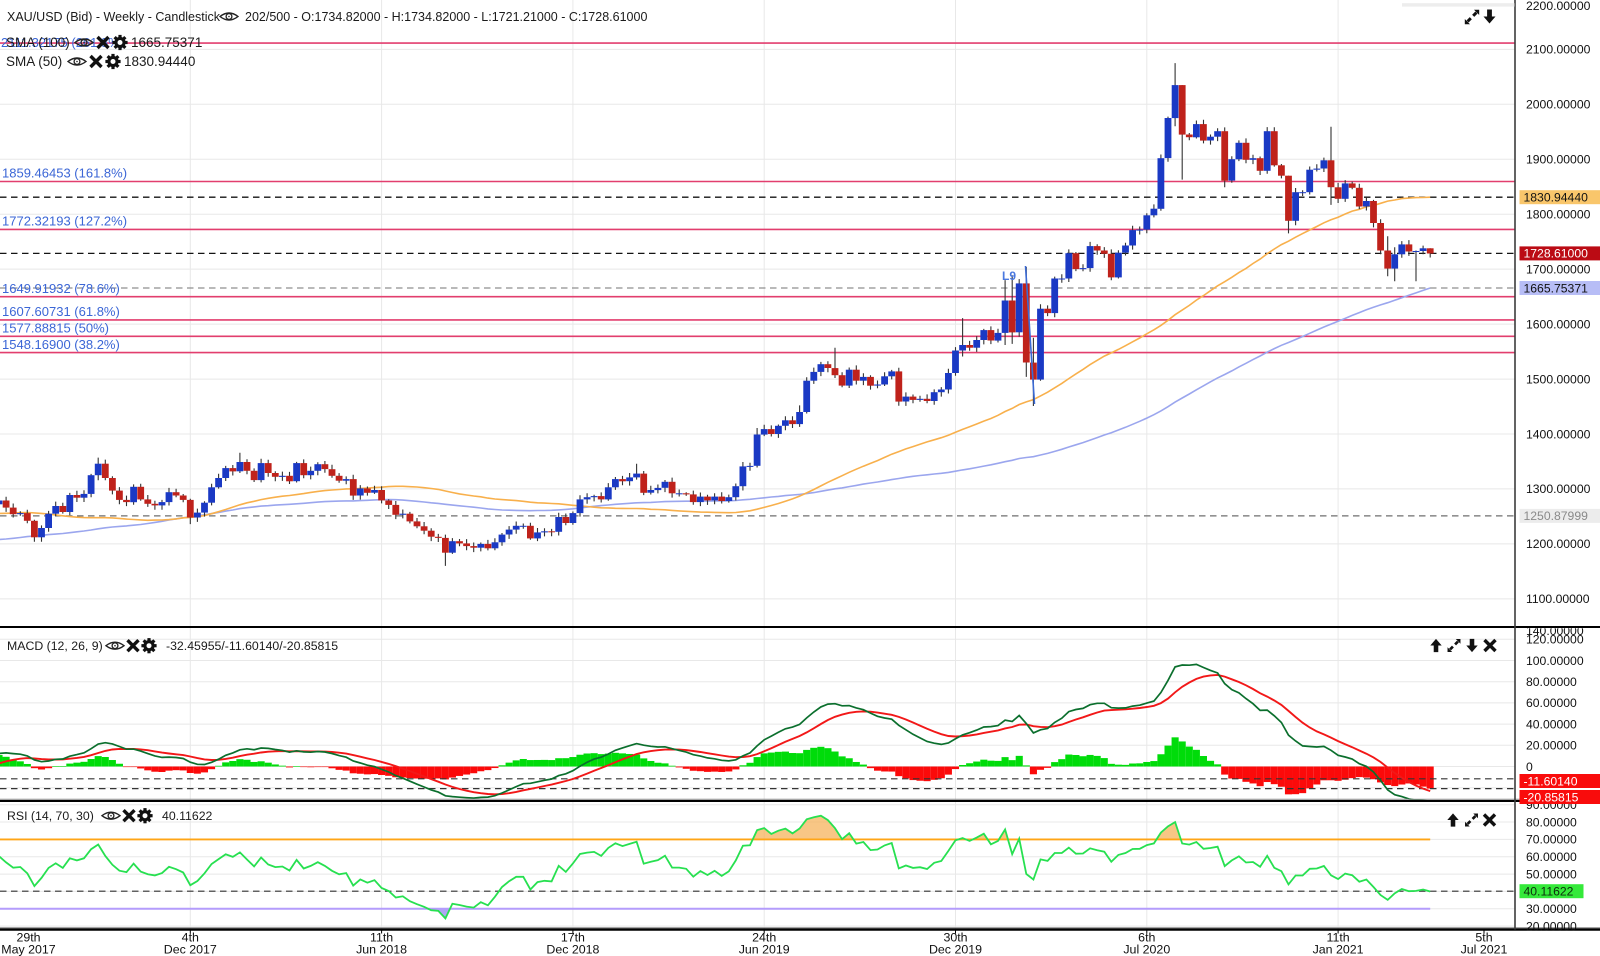 This screenshot has width=1600, height=956. Describe the element at coordinates (1551, 797) in the screenshot. I see `svg-text: -20.85815` at that location.